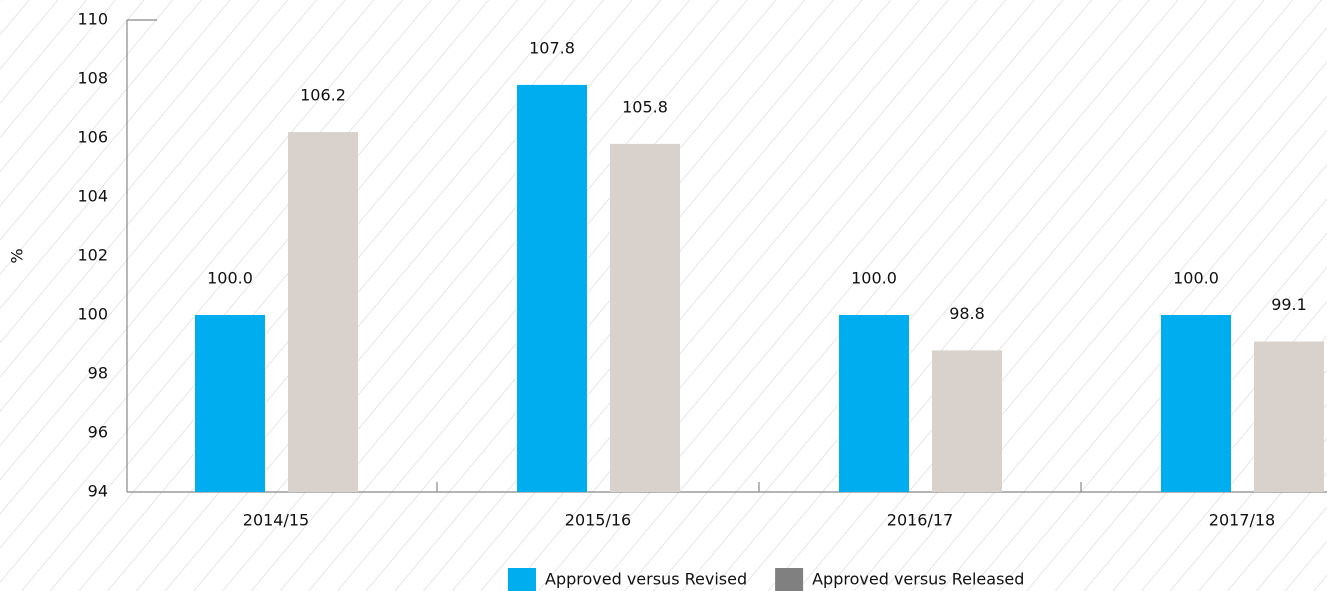  Describe the element at coordinates (92, 137) in the screenshot. I see `y-tick-label: 106` at that location.